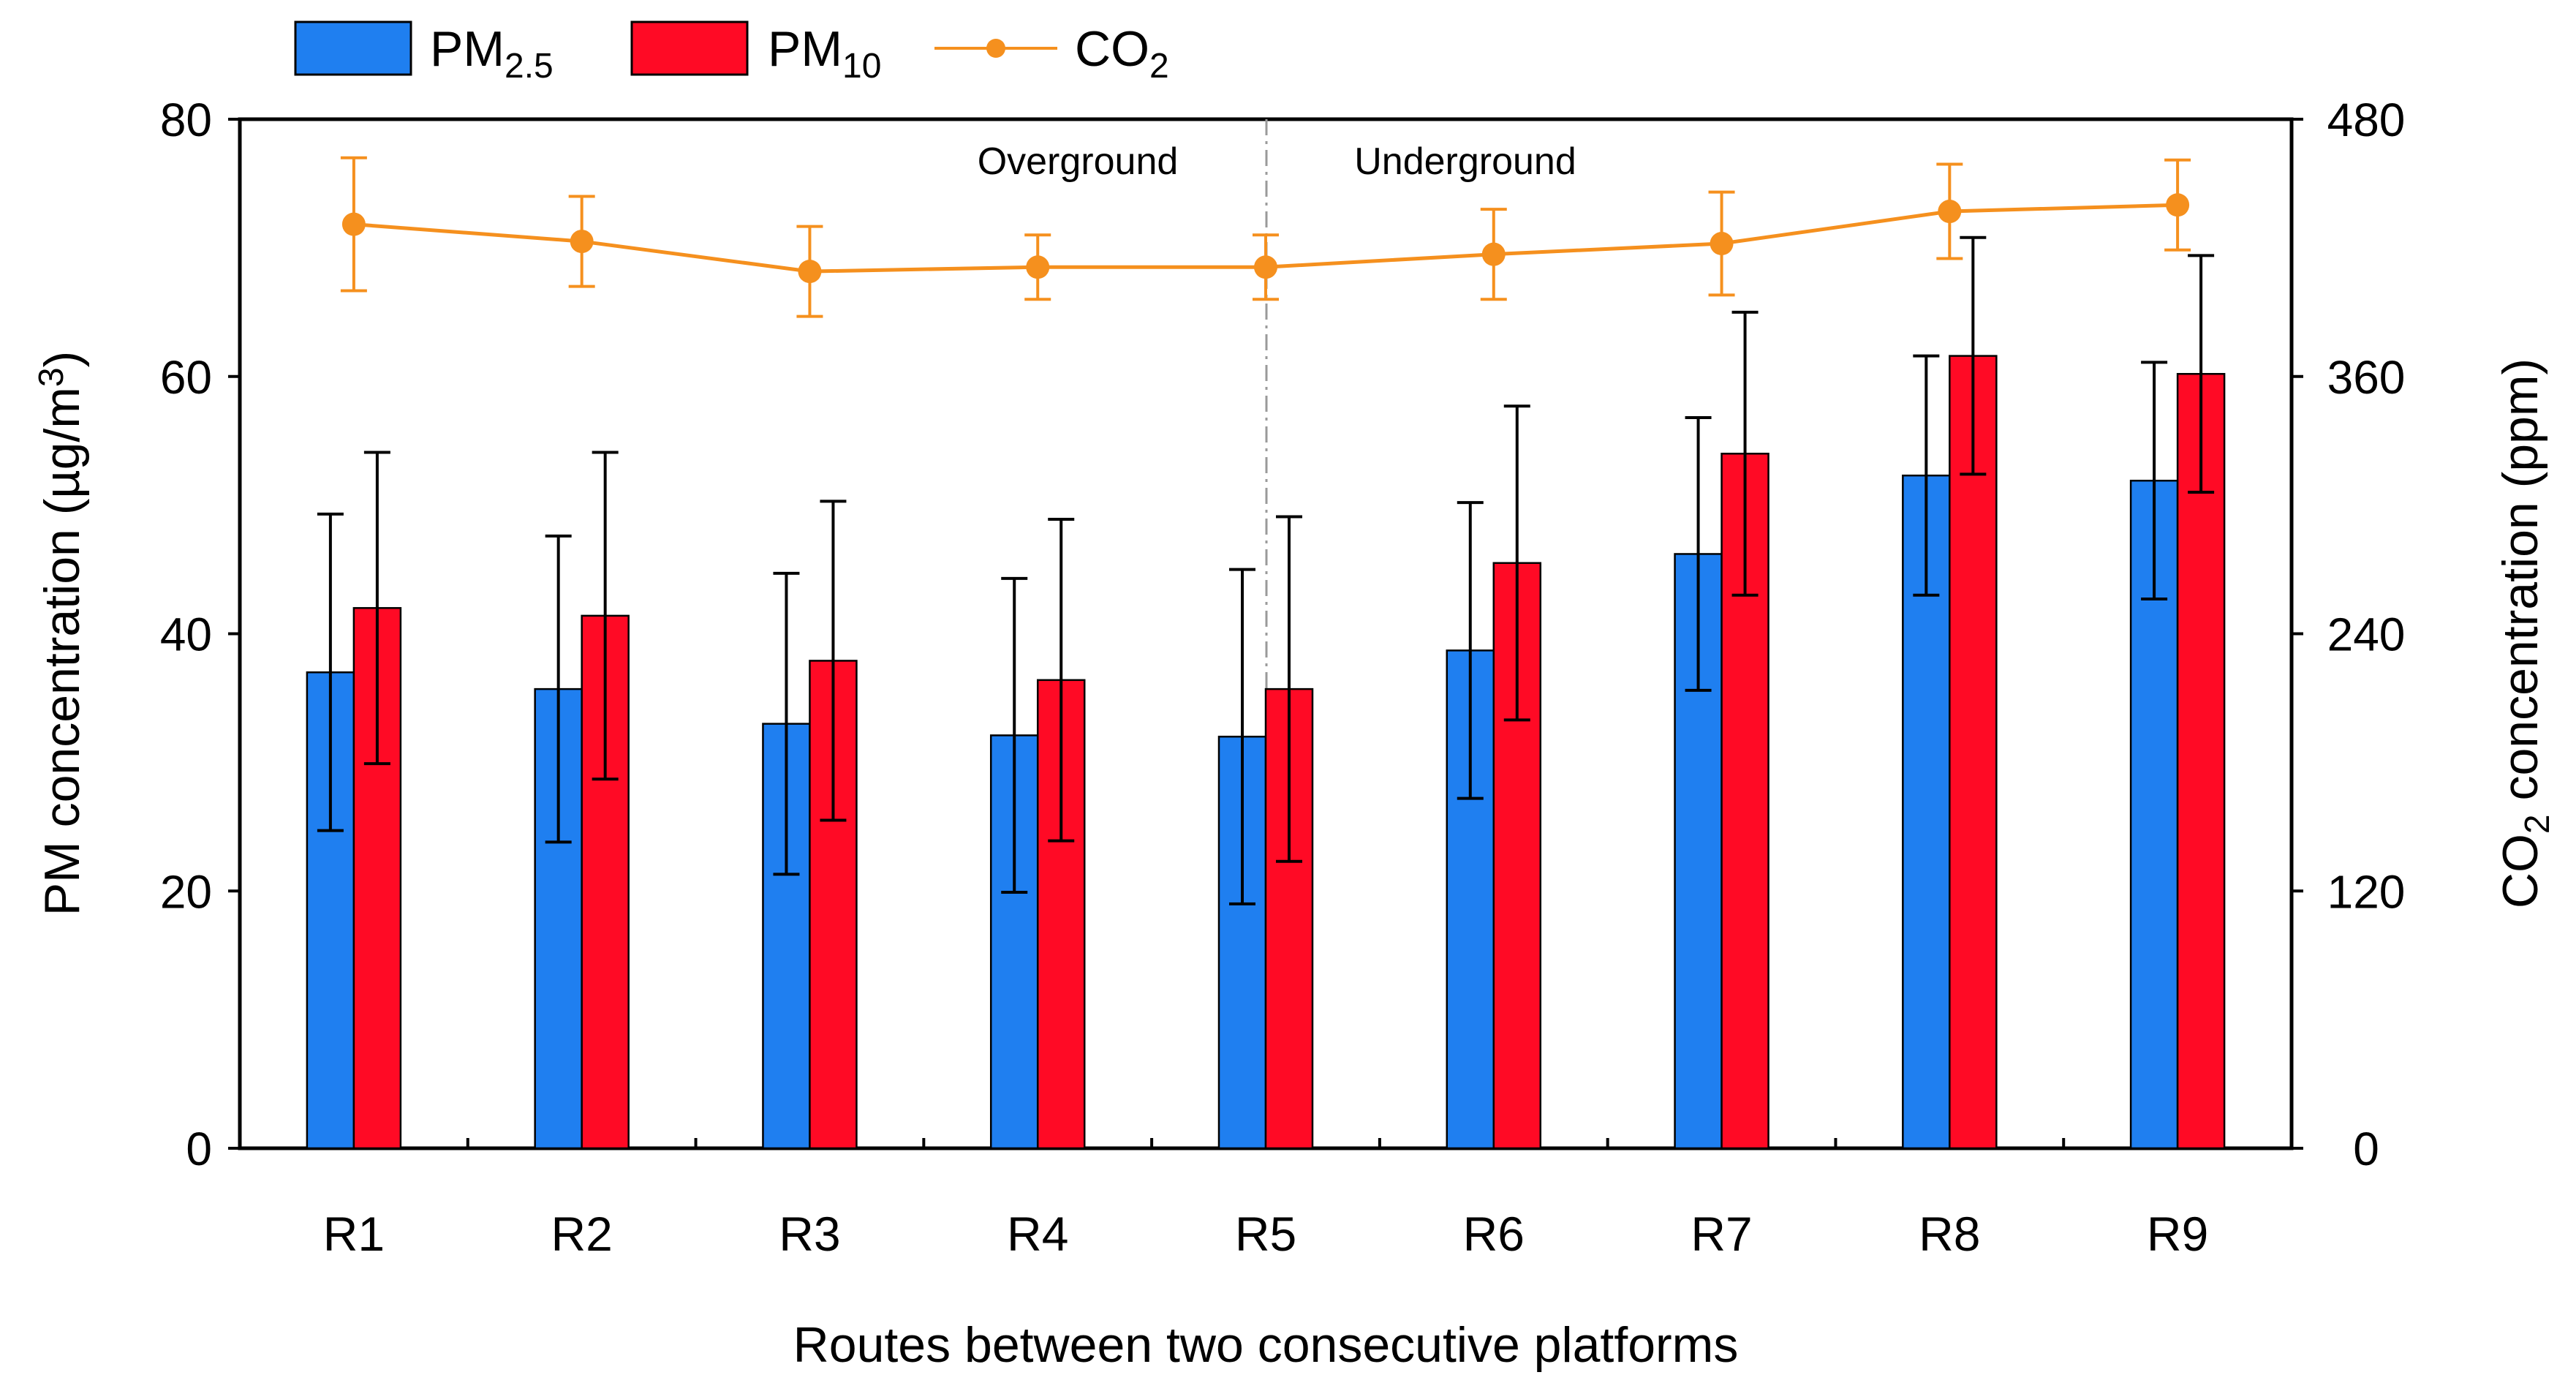 The height and width of the screenshot is (1394, 2576). Describe the element at coordinates (1950, 212) in the screenshot. I see `point-co2-r8` at that location.